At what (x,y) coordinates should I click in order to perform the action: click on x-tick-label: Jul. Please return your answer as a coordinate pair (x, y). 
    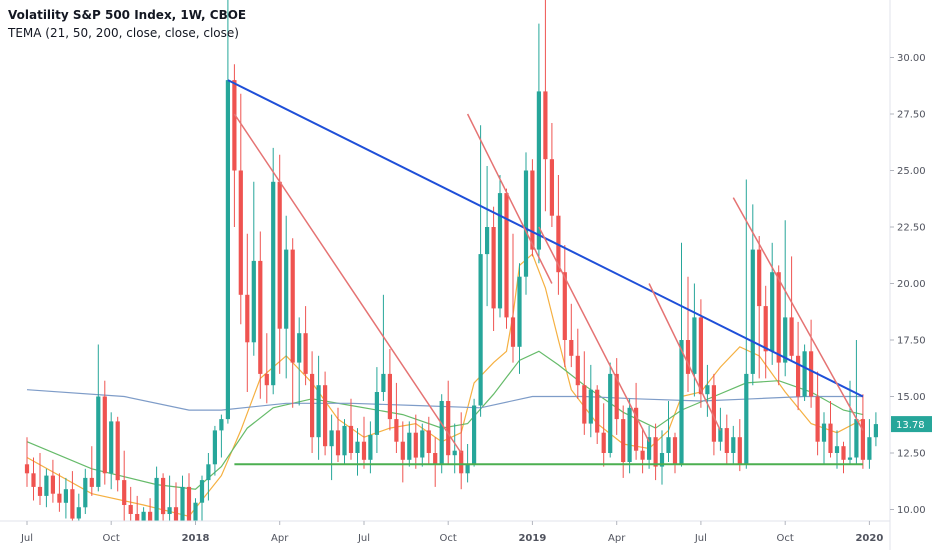
    Looking at the image, I should click on (700, 538).